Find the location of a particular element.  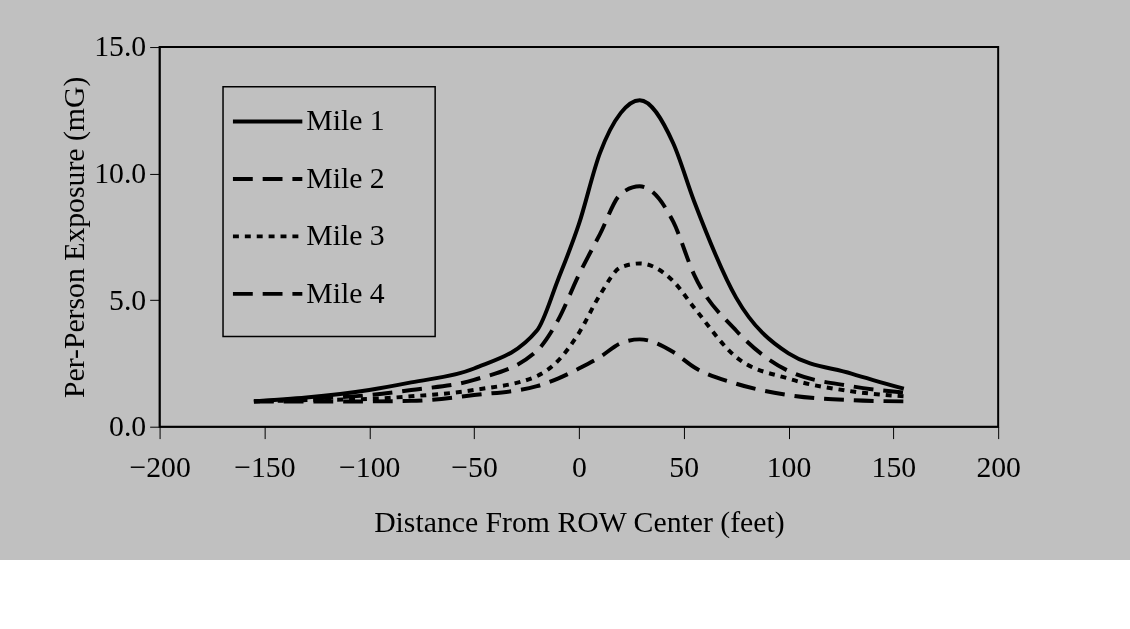

legend-label: Mile 2 is located at coordinates (345, 177).